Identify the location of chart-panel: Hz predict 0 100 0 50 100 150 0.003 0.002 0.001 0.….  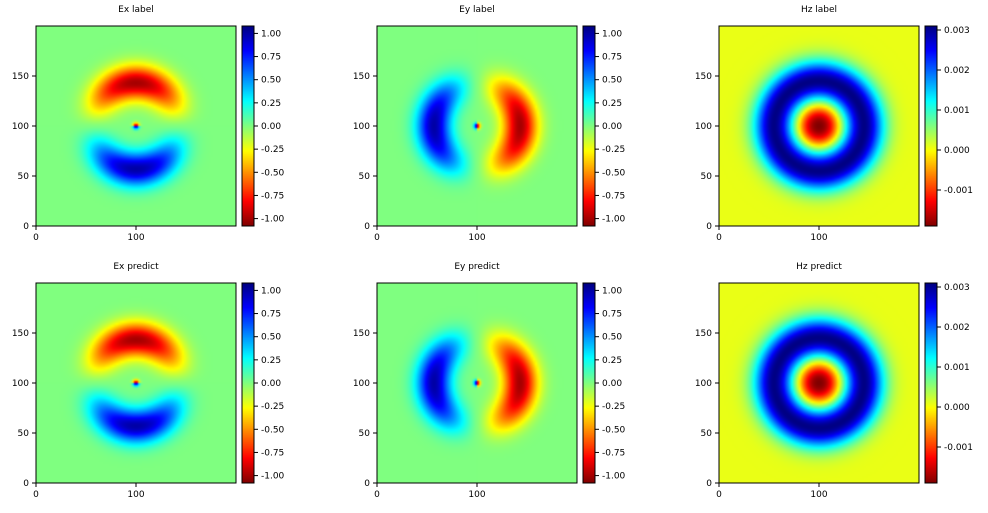
(834, 381).